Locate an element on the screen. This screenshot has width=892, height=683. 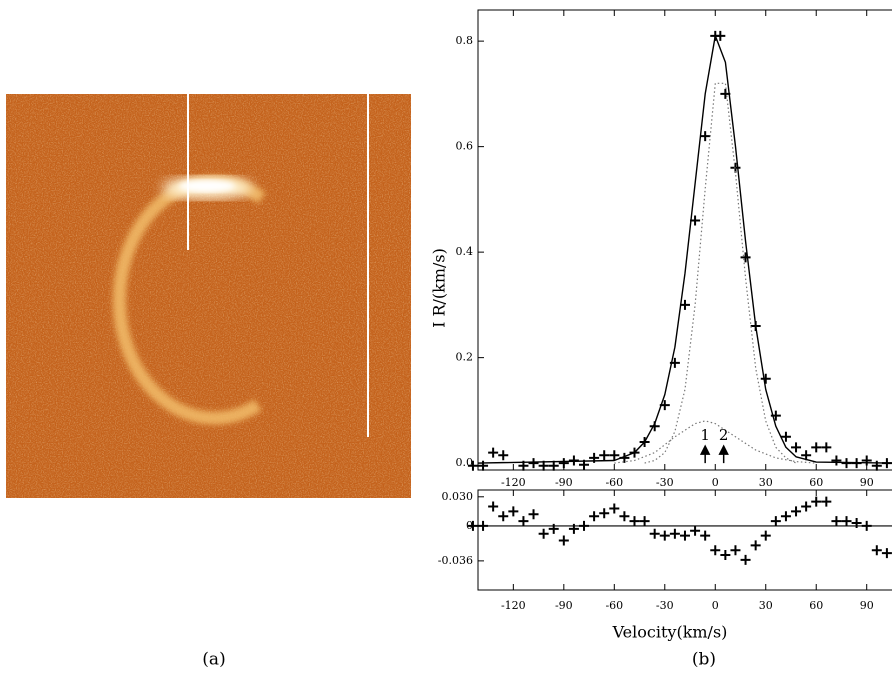
plot-frame is located at coordinates (684, 540).